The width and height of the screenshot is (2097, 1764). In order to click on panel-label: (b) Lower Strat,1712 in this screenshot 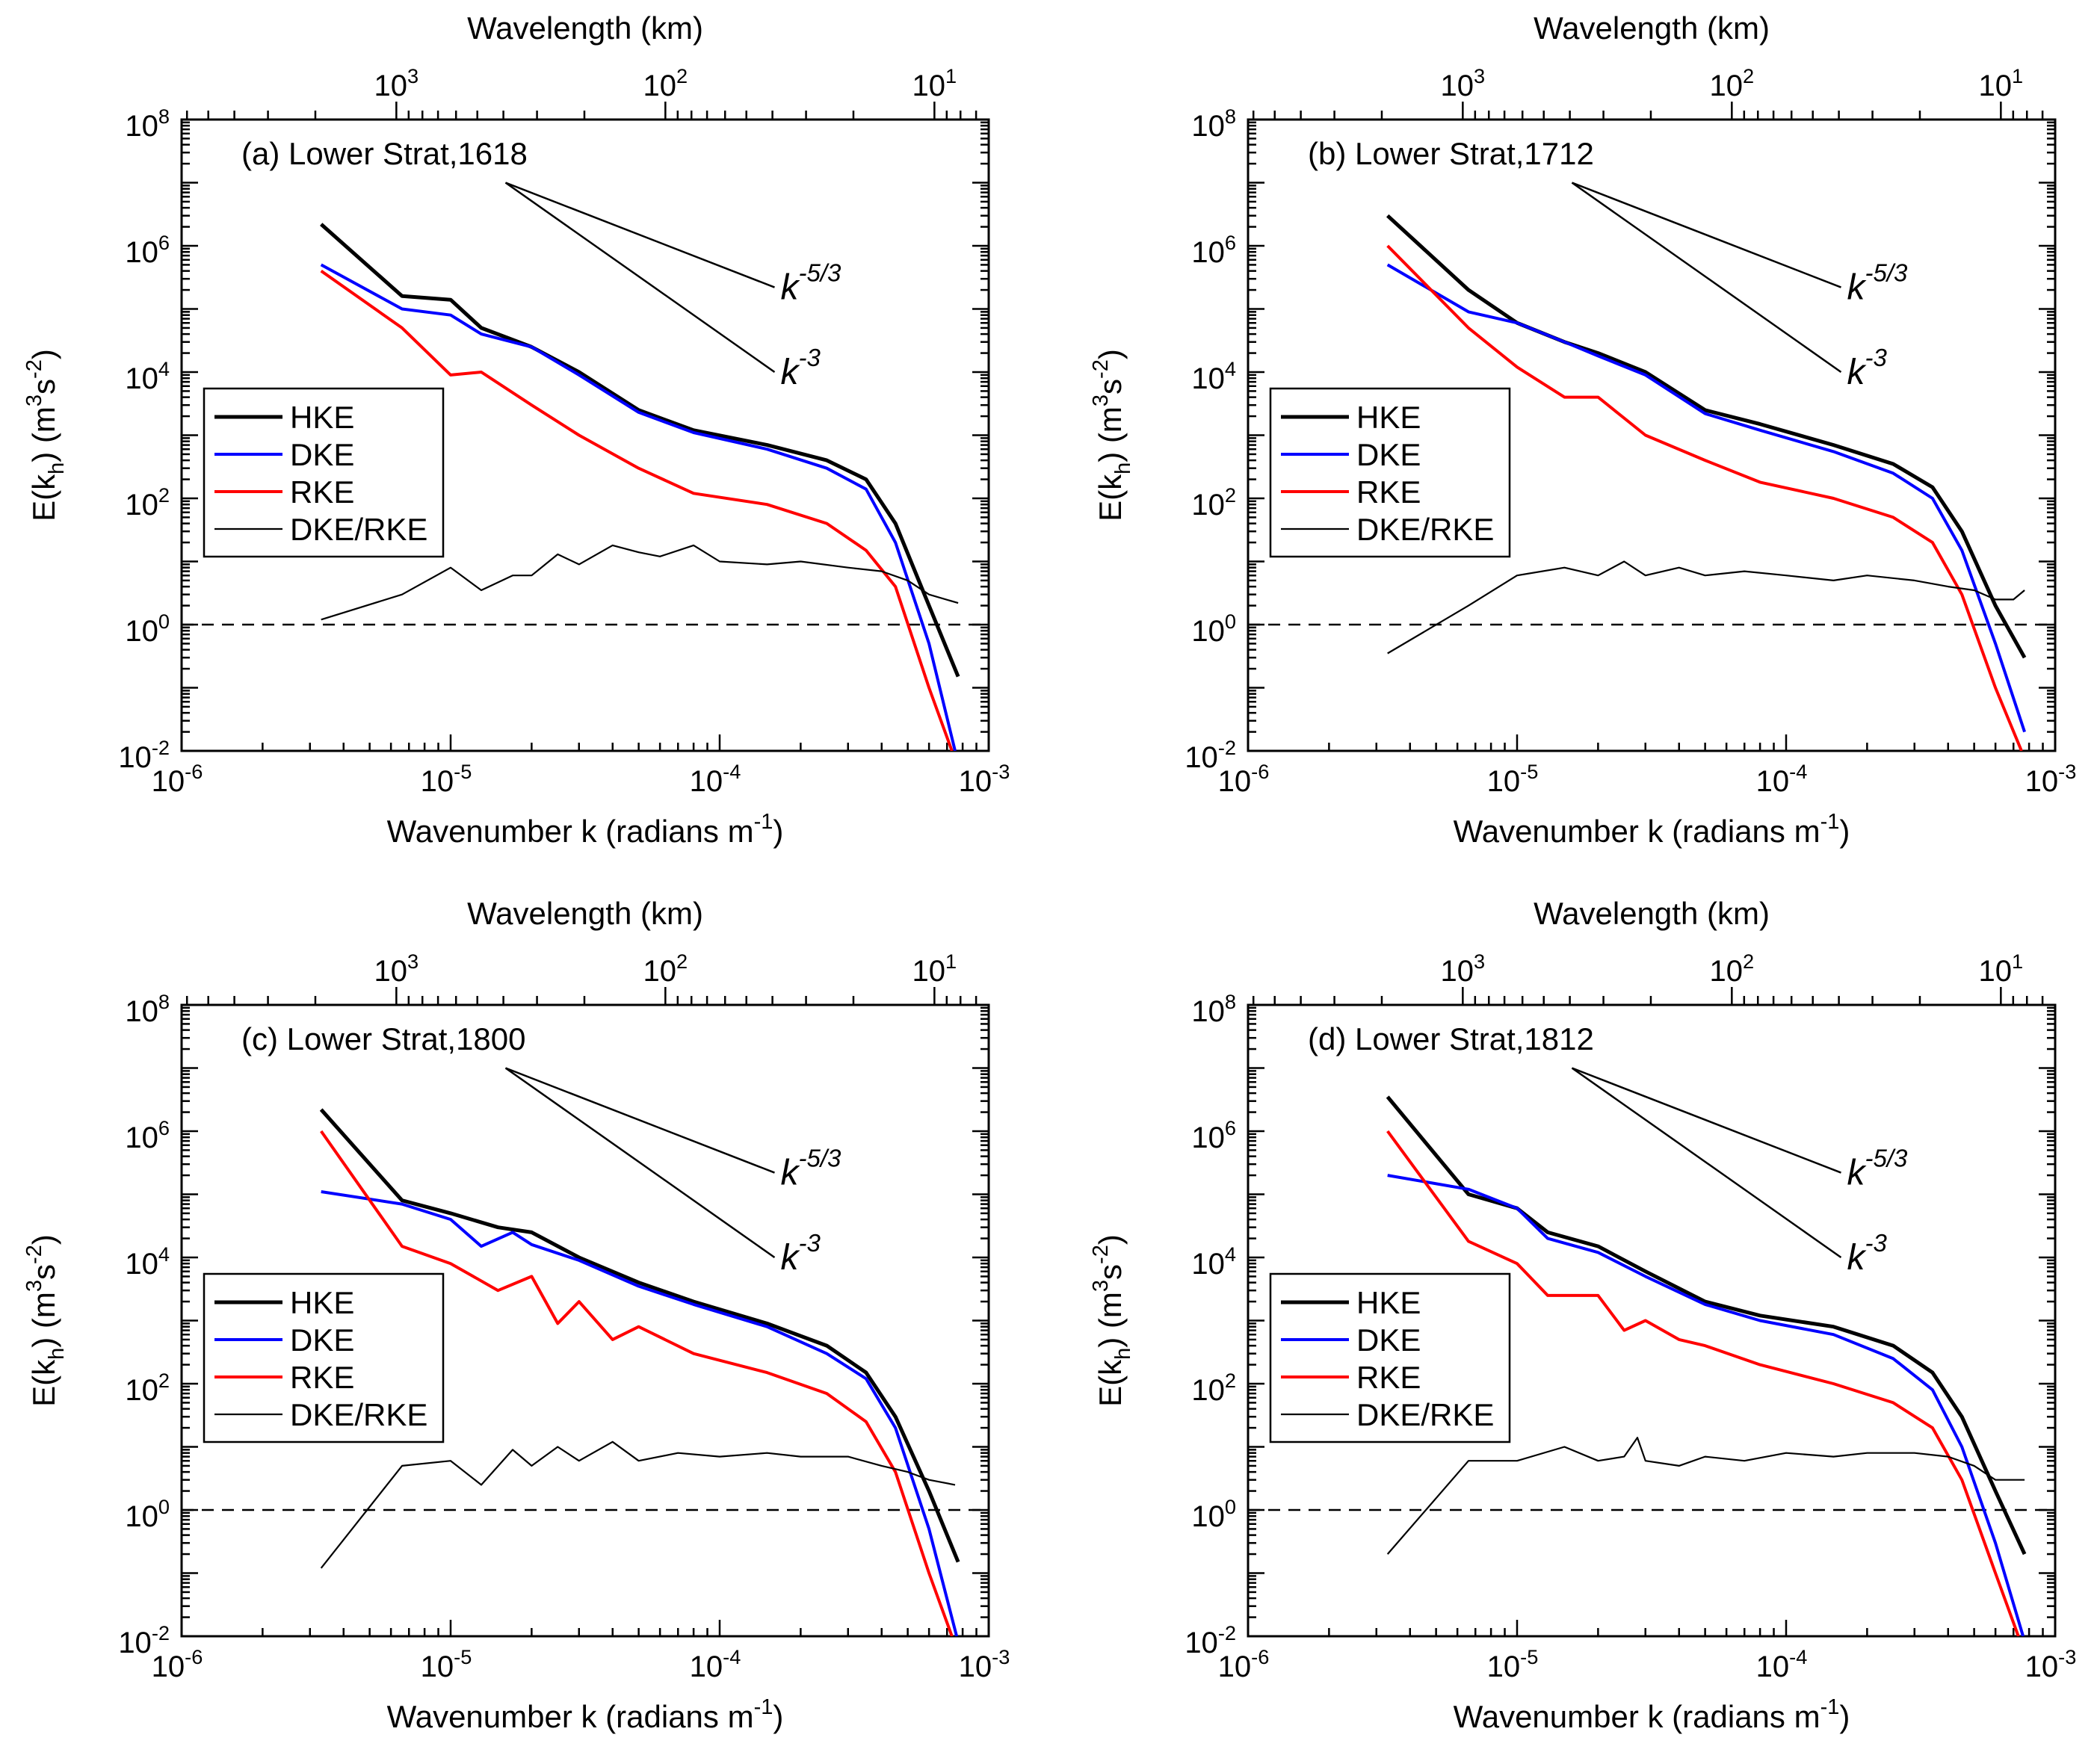, I will do `click(1451, 153)`.